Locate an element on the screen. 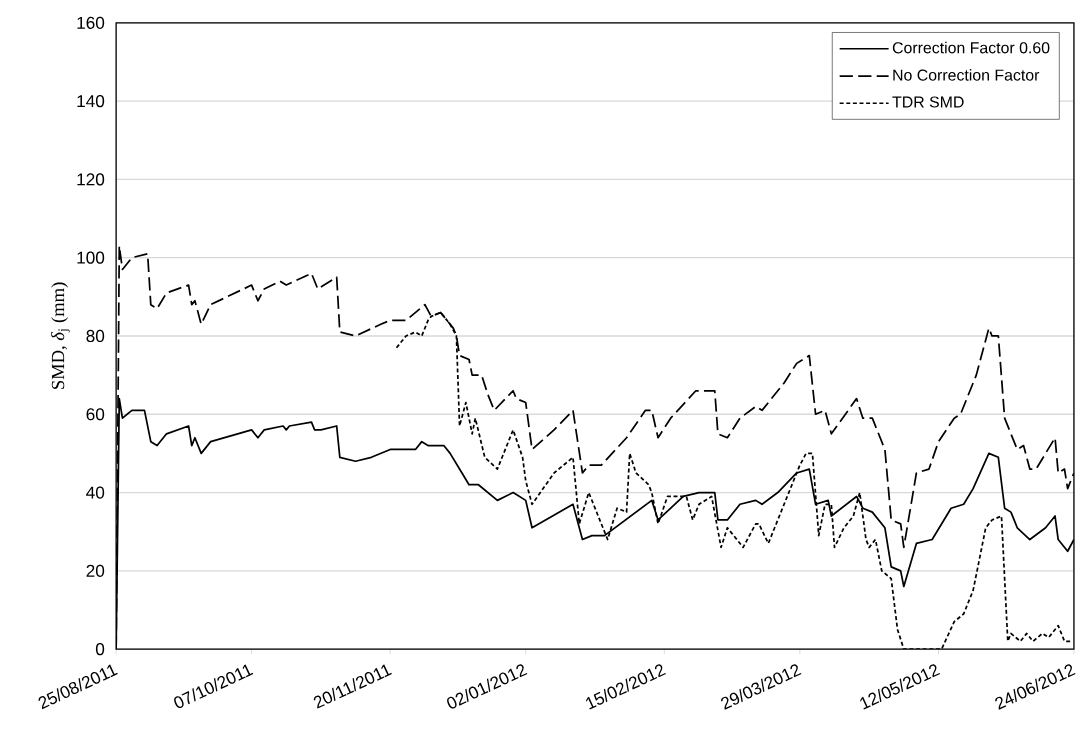 This screenshot has width=1084, height=732. legend-label: Correction Factor 0.60 is located at coordinates (971, 48).